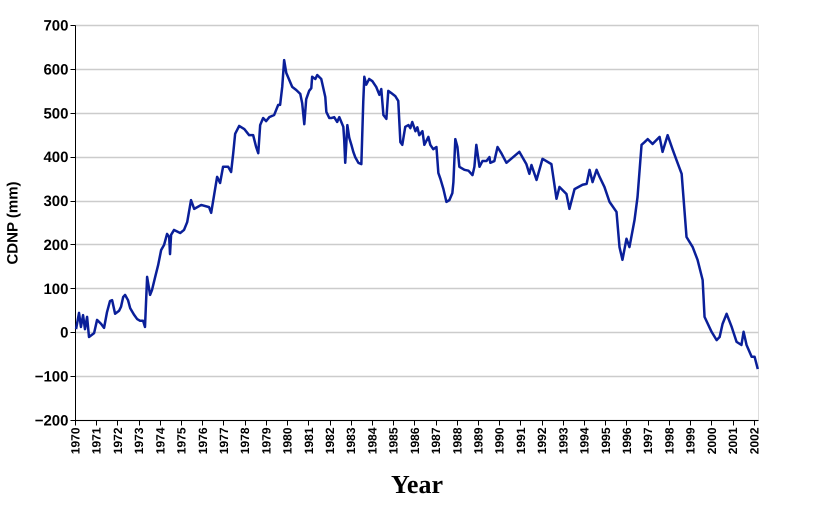  Describe the element at coordinates (64, 333) in the screenshot. I see `y-tick-label: 0` at that location.